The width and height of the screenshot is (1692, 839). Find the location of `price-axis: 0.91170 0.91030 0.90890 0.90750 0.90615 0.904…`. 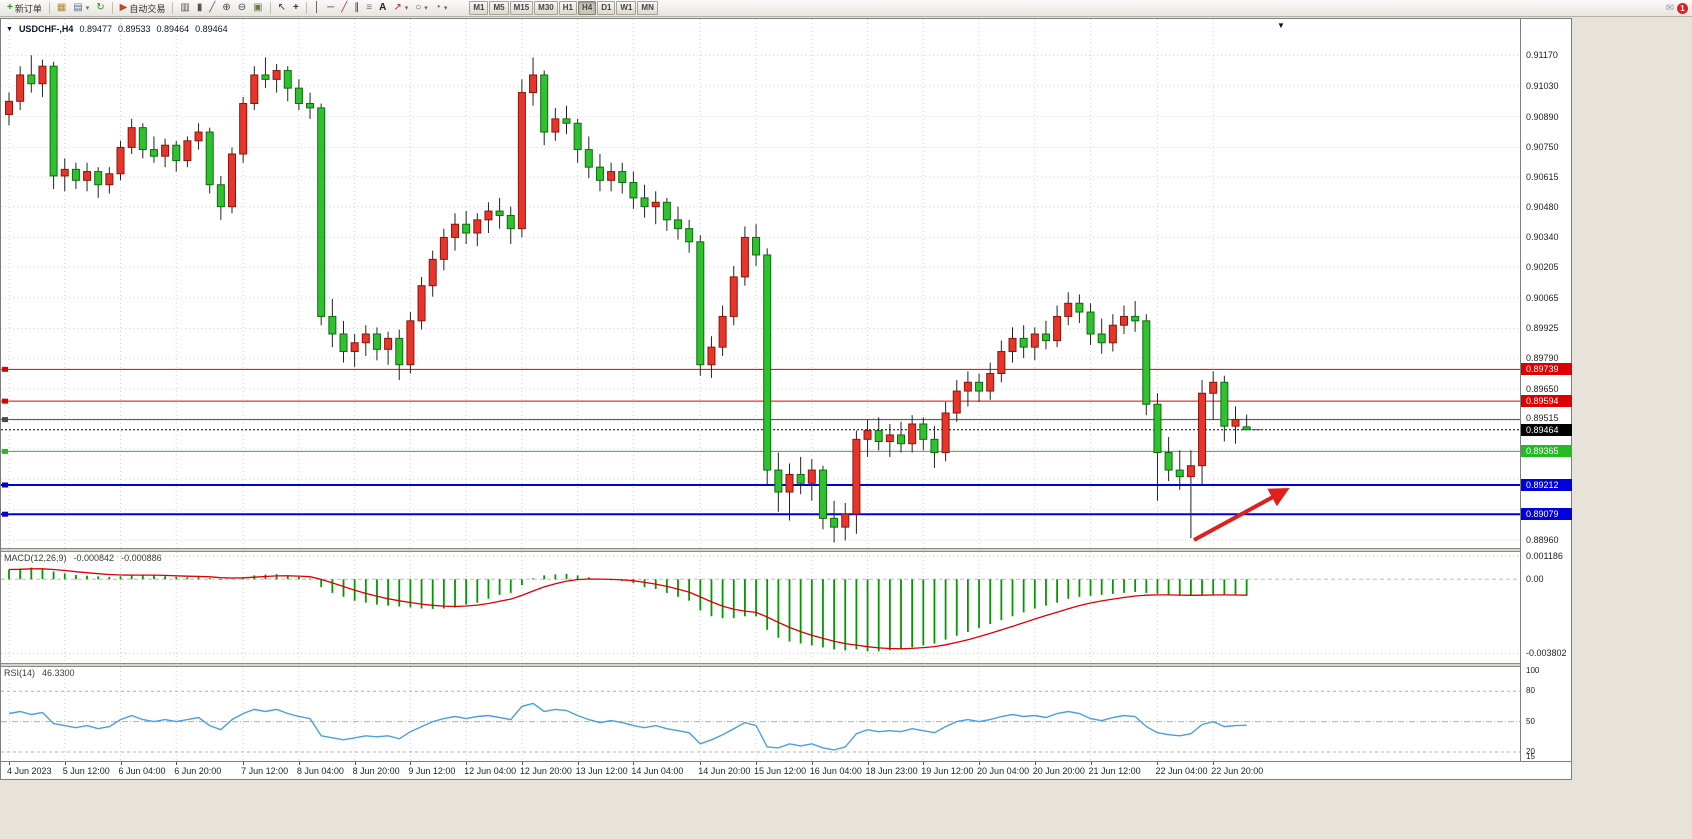

price-axis: 0.91170 0.91030 0.90890 0.90750 0.90615 0.904… is located at coordinates (1546, 390).